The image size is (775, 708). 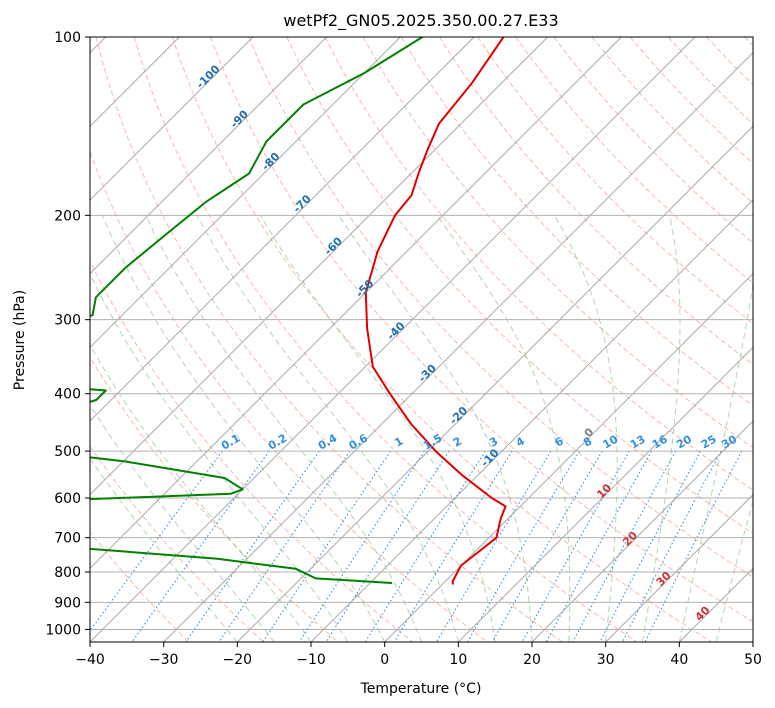 I want to click on y-tick-label: 200, so click(x=67, y=216).